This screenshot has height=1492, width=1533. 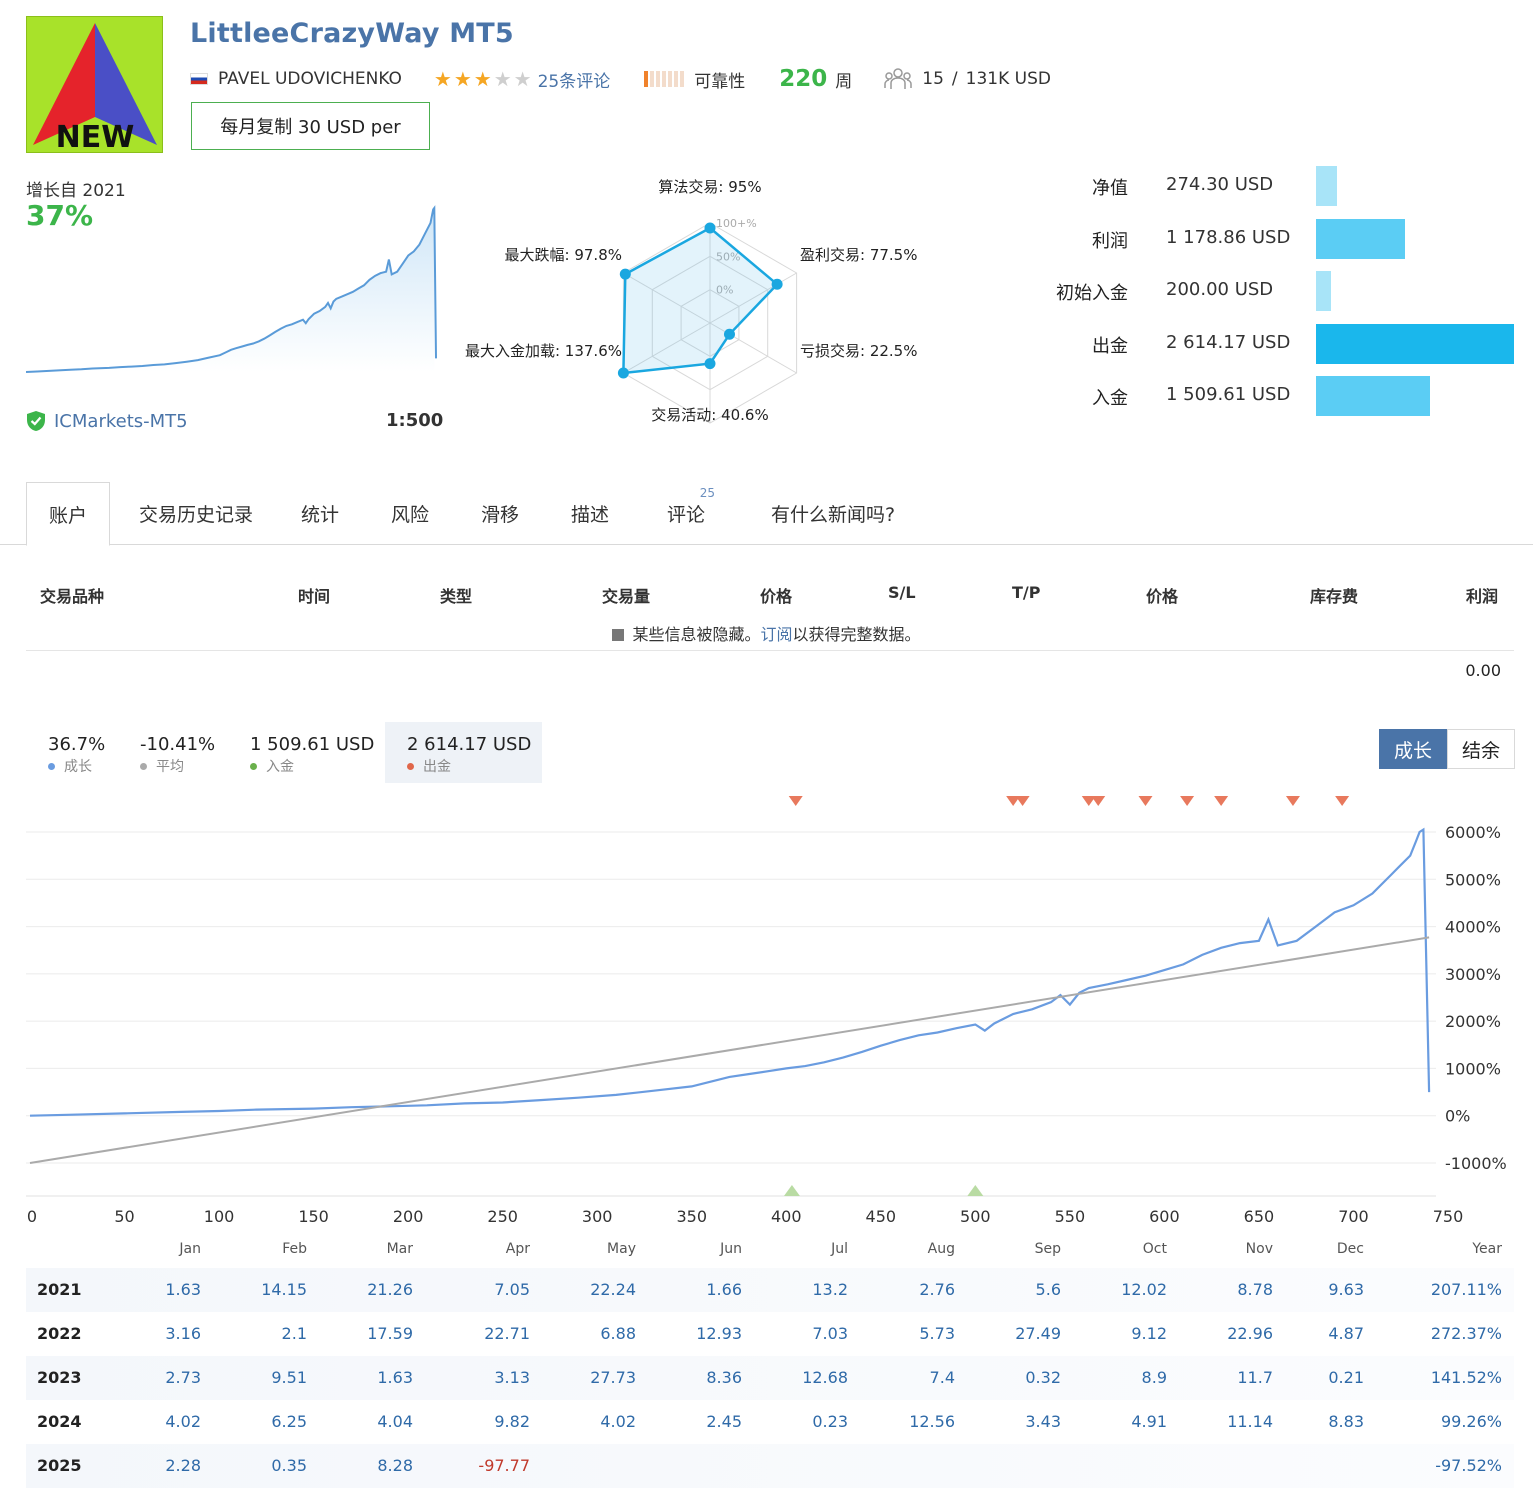 What do you see at coordinates (1149, 1333) in the screenshot?
I see `month-value-cell: 9.12` at bounding box center [1149, 1333].